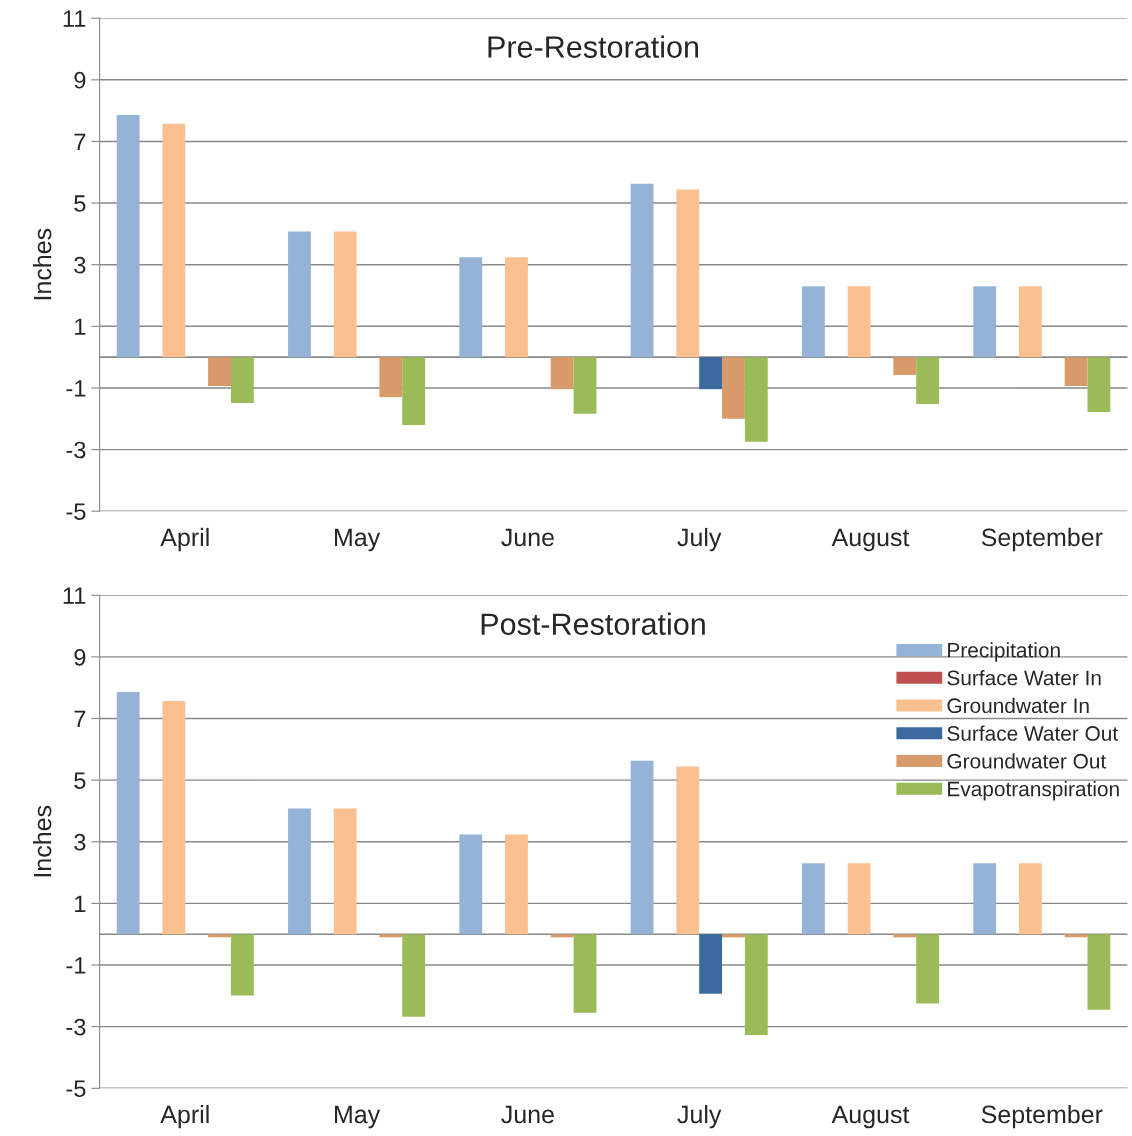  What do you see at coordinates (1027, 761) in the screenshot?
I see `legend-label: Groundwater Out` at bounding box center [1027, 761].